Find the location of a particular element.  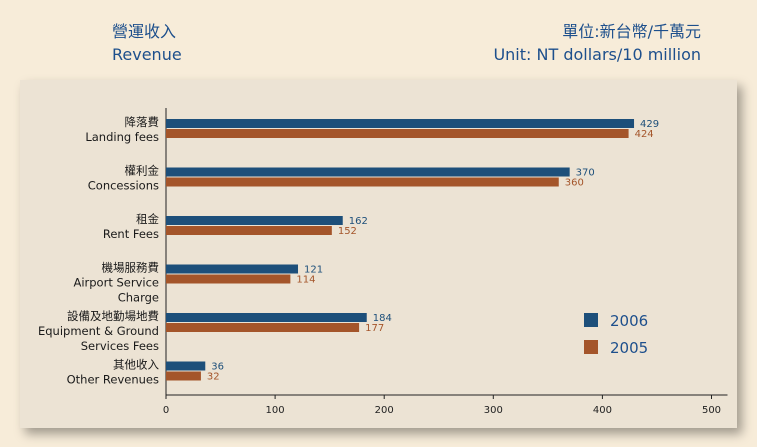

value-label-2005: 360 is located at coordinates (574, 183).